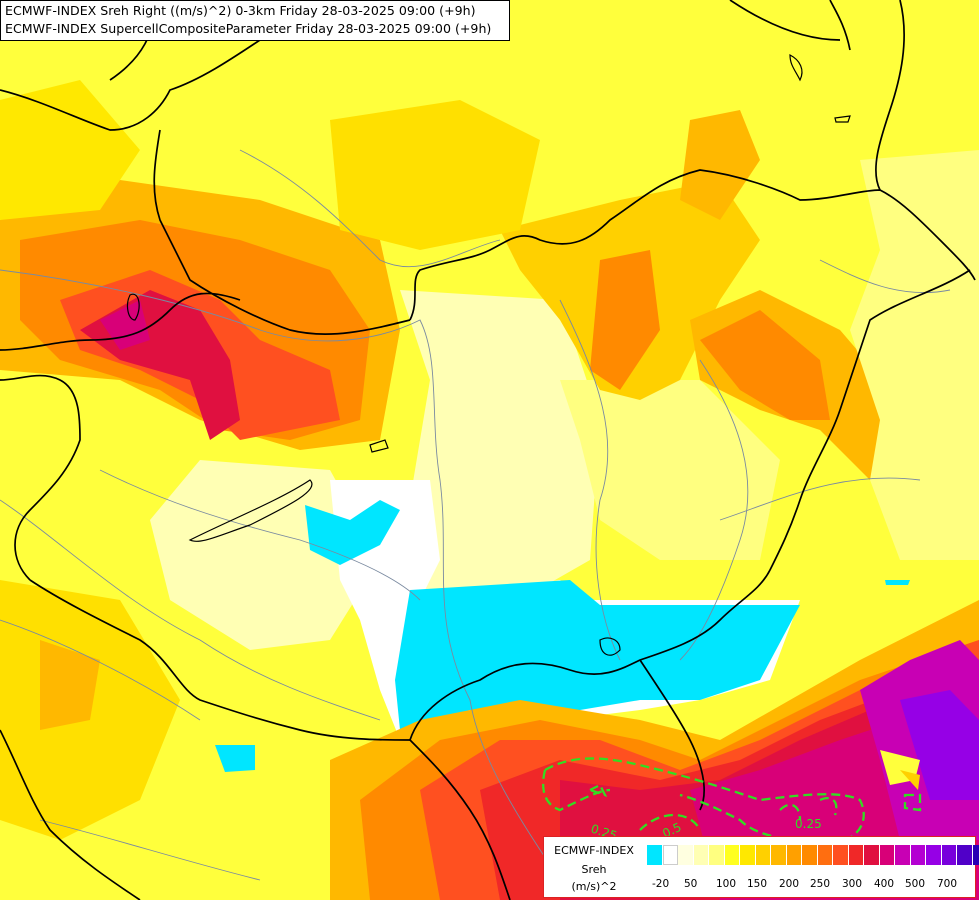  What do you see at coordinates (594, 850) in the screenshot?
I see `legend-model: ECMWF-INDEX` at bounding box center [594, 850].